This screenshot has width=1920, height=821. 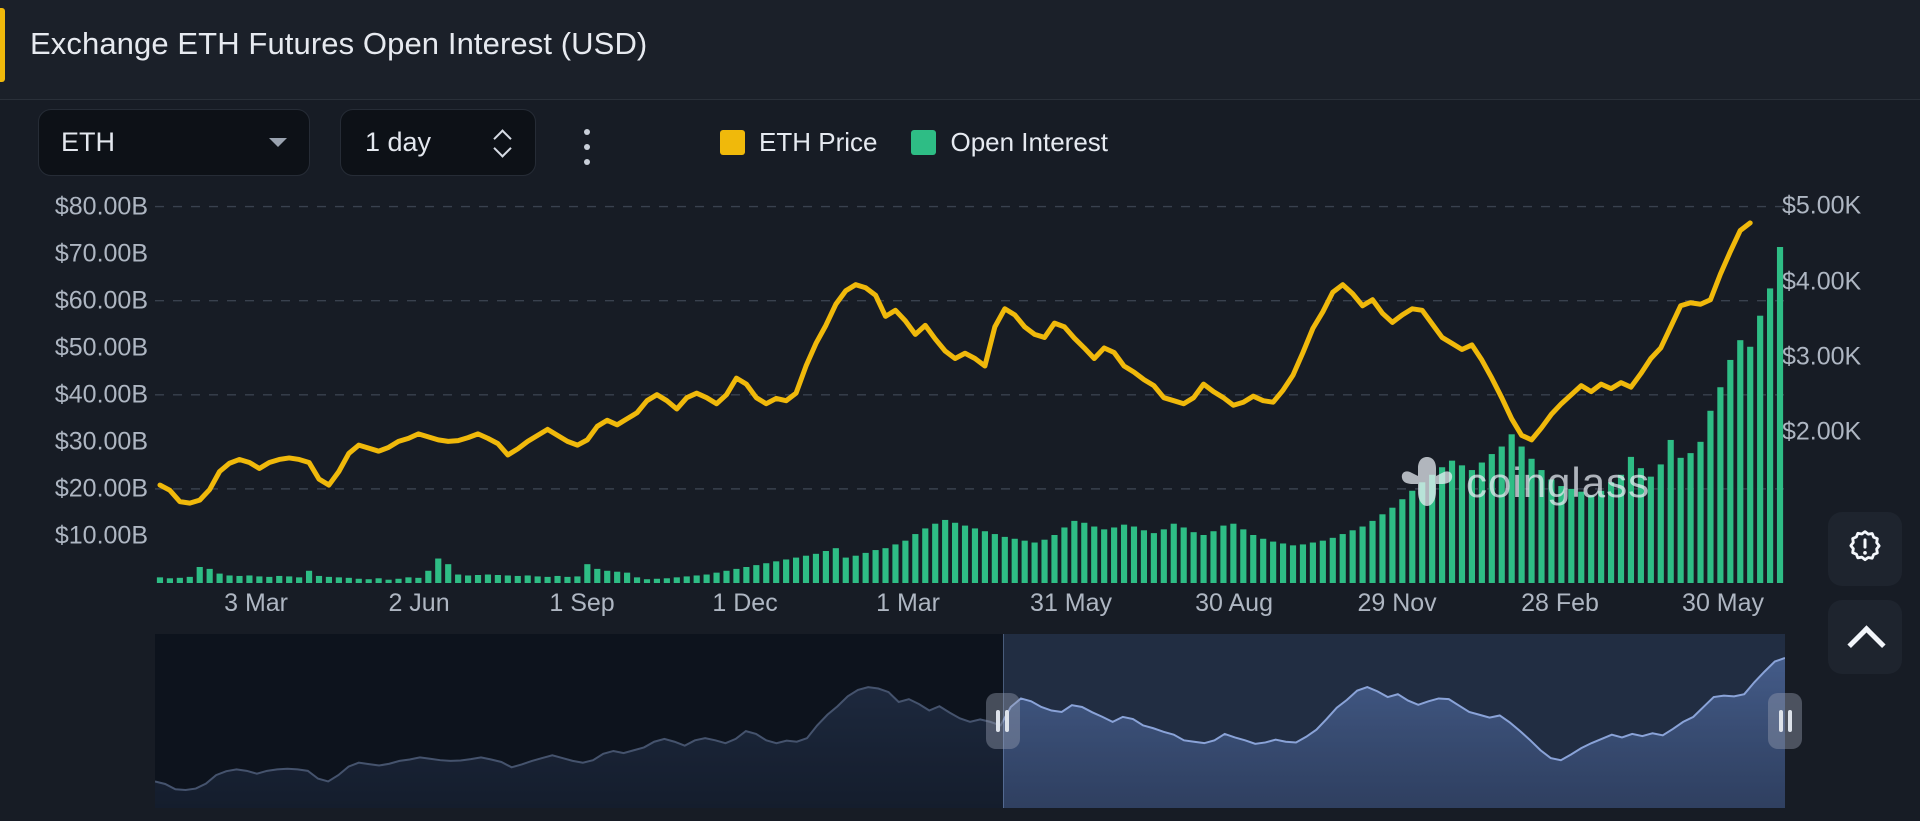 I want to click on y-axis-left-tick: $20.00B, so click(x=101, y=488).